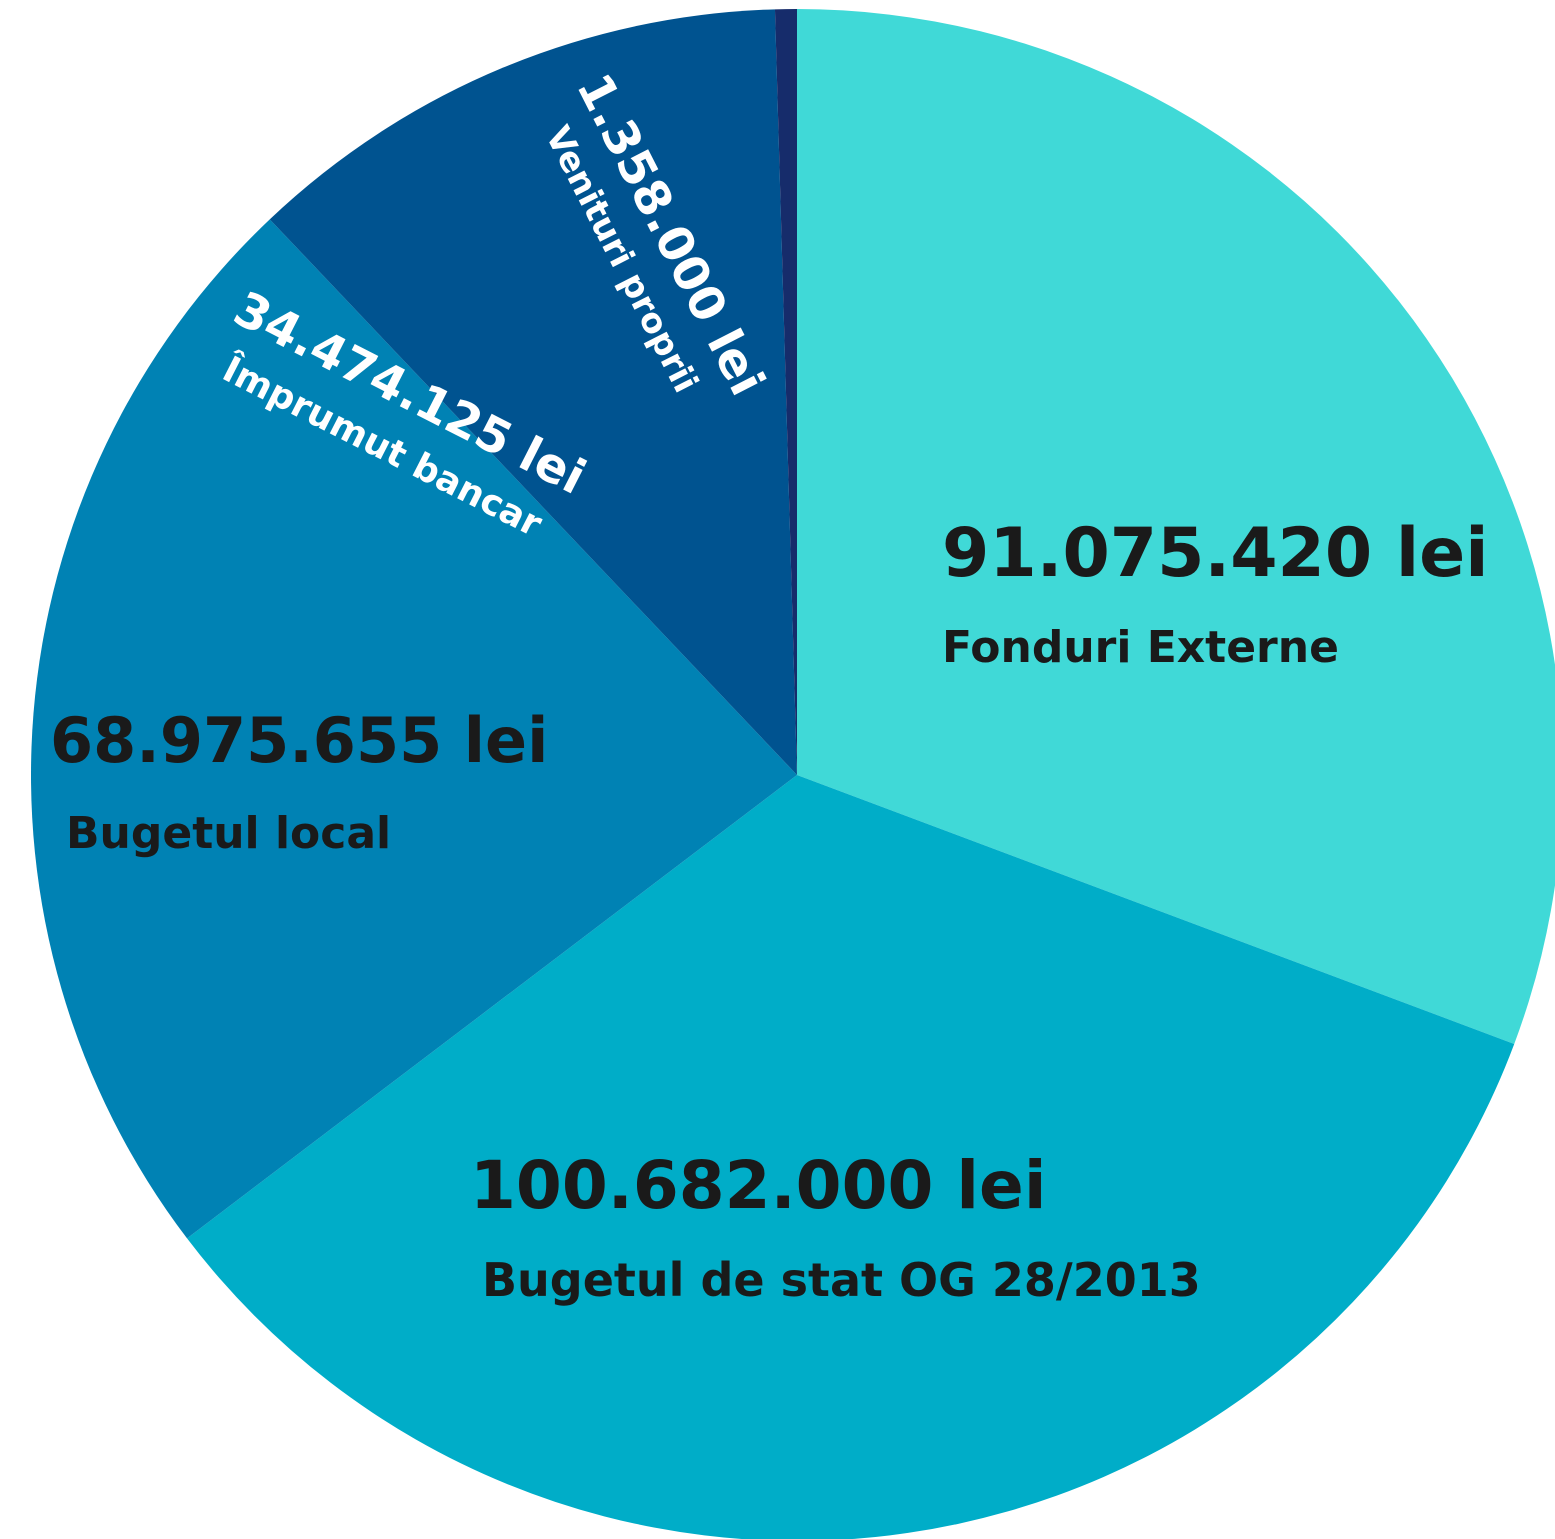 This screenshot has width=1555, height=1539. Describe the element at coordinates (785, 392) in the screenshot. I see `slice-venituri-proprii` at that location.